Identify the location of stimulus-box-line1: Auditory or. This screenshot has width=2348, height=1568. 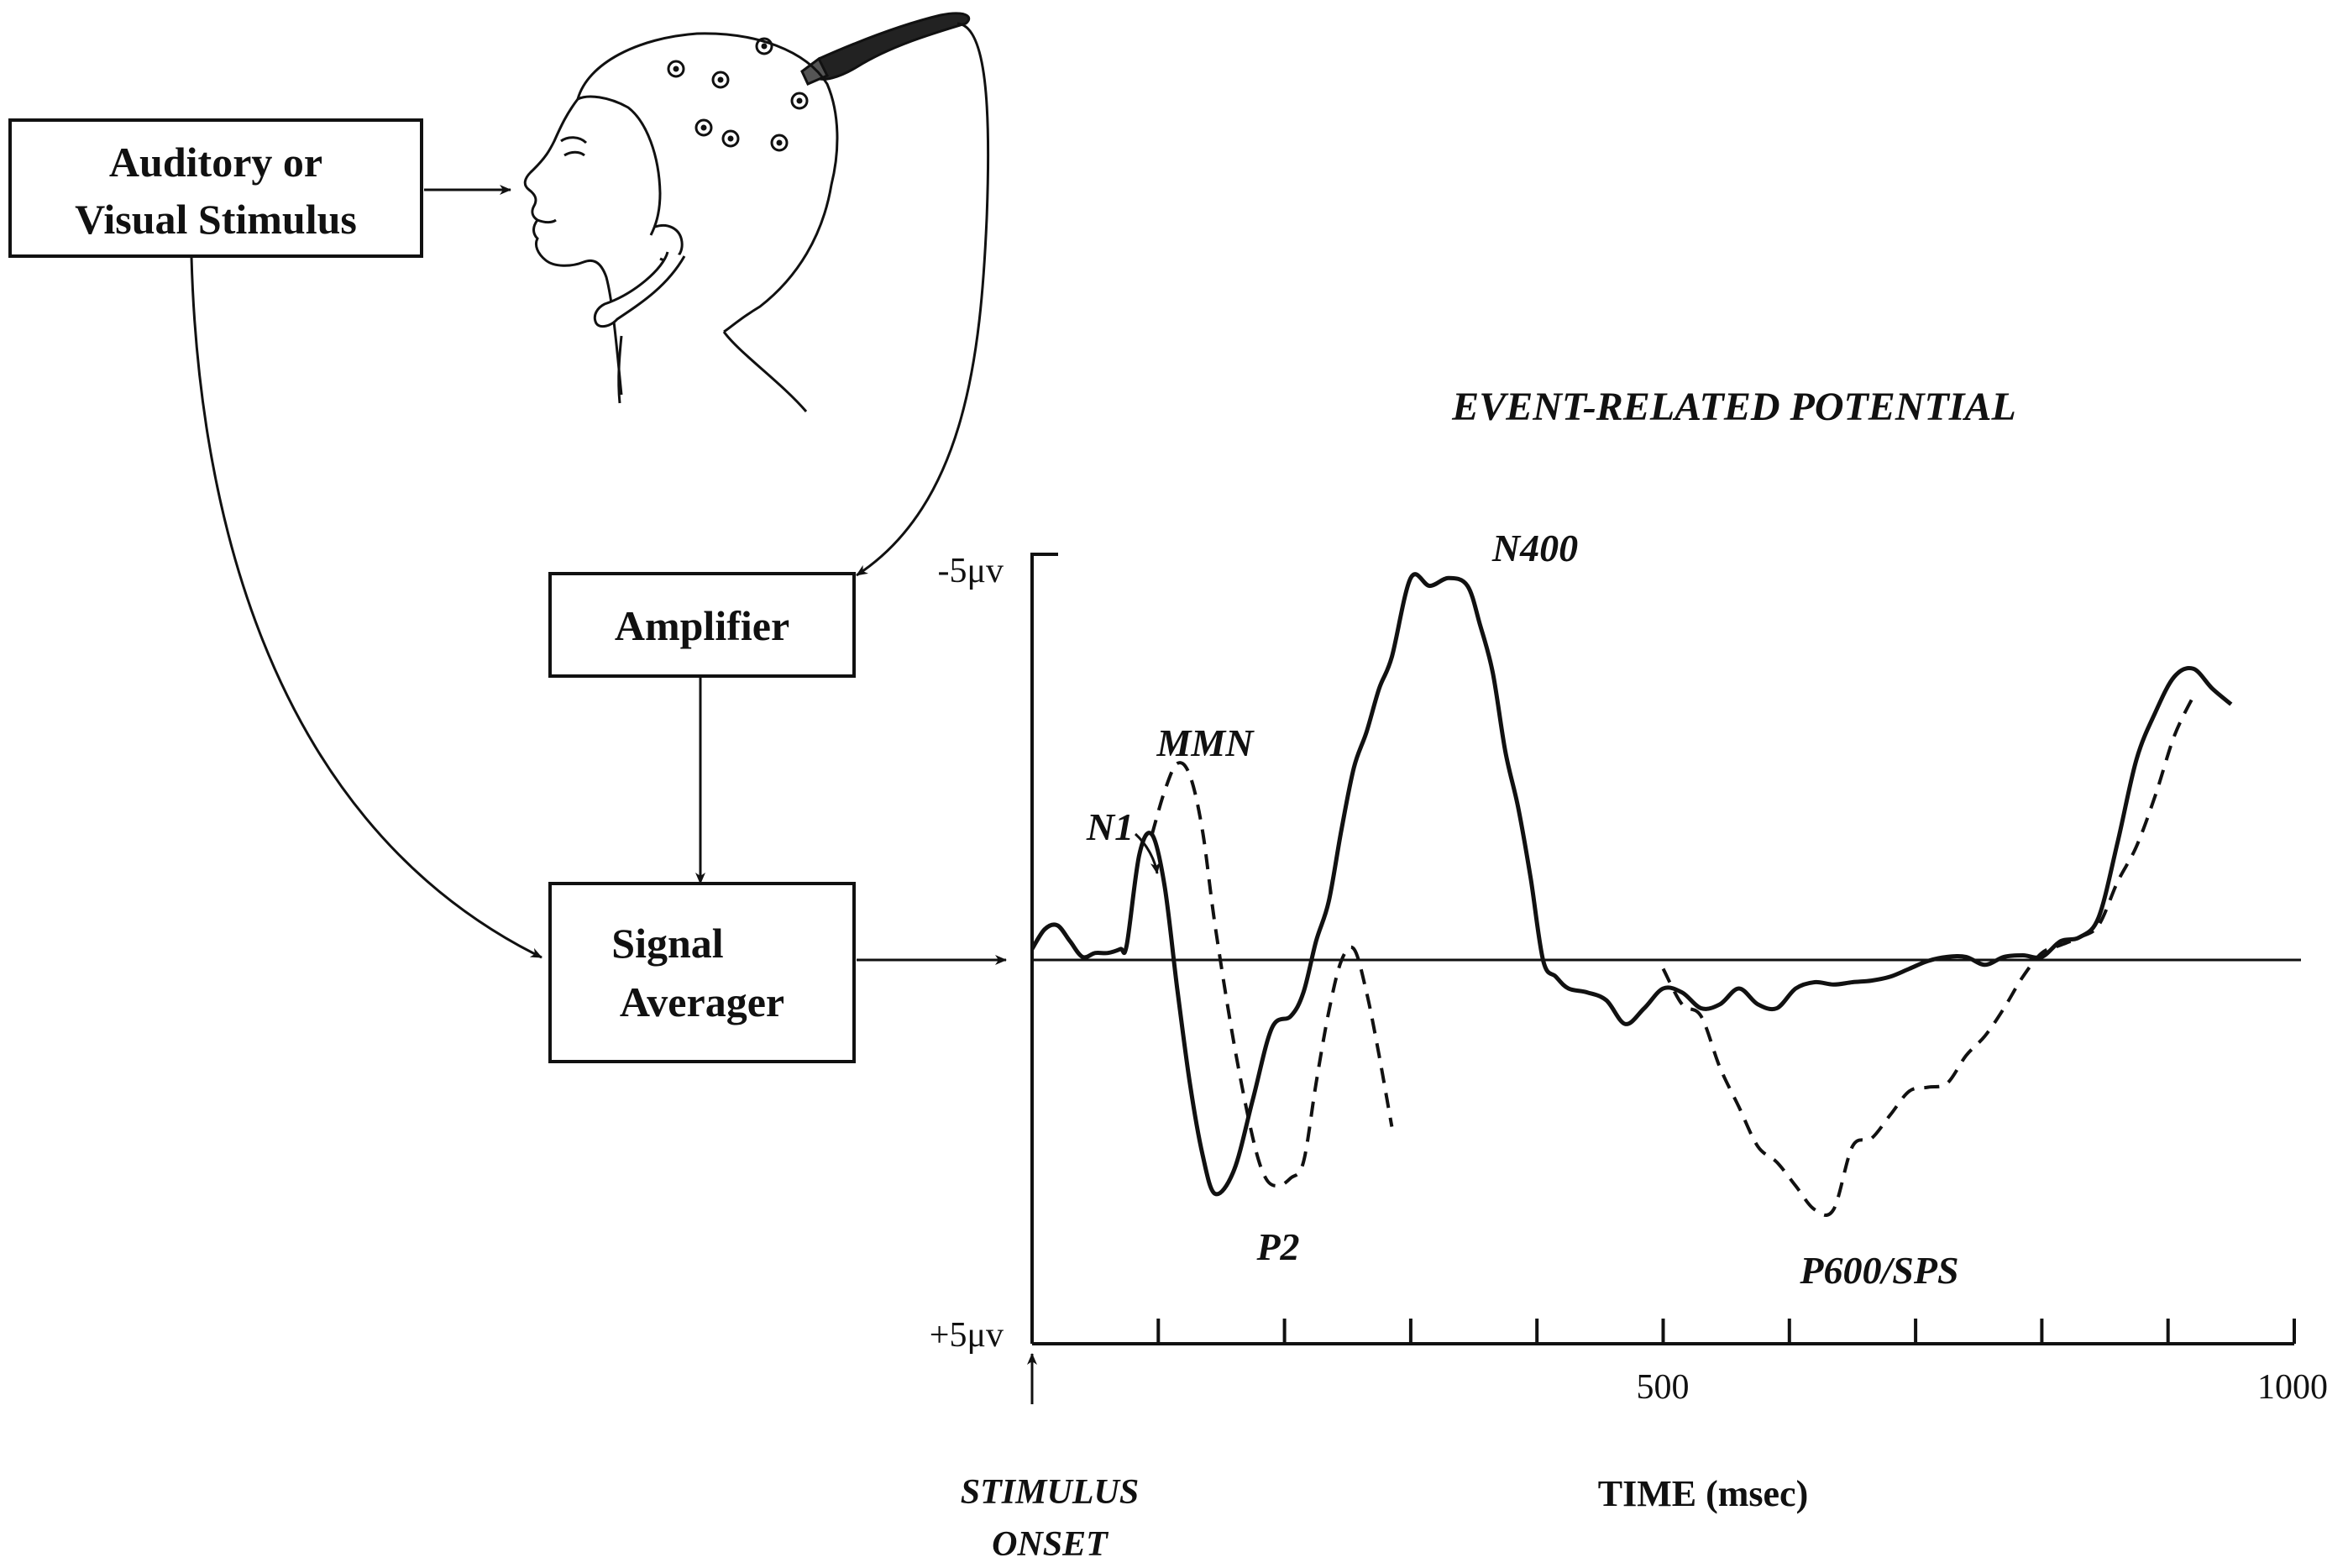
(215, 162).